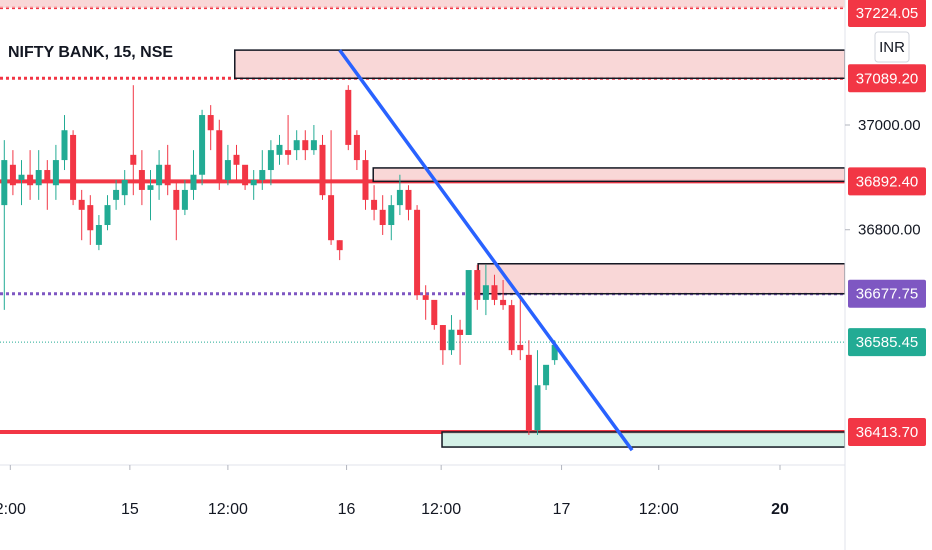  What do you see at coordinates (562, 509) in the screenshot?
I see `x-tick-label: 17` at bounding box center [562, 509].